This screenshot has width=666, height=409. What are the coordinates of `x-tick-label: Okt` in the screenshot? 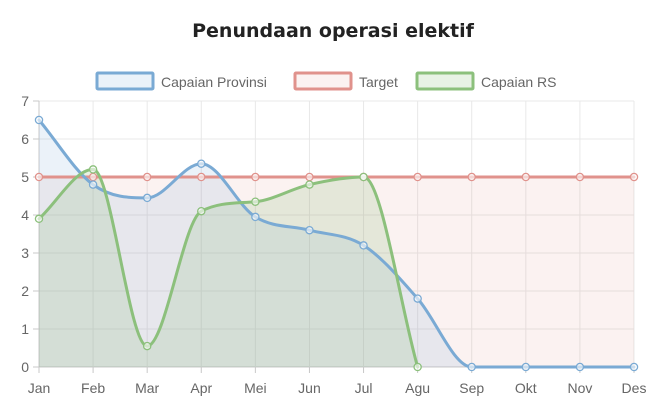 It's located at (526, 388).